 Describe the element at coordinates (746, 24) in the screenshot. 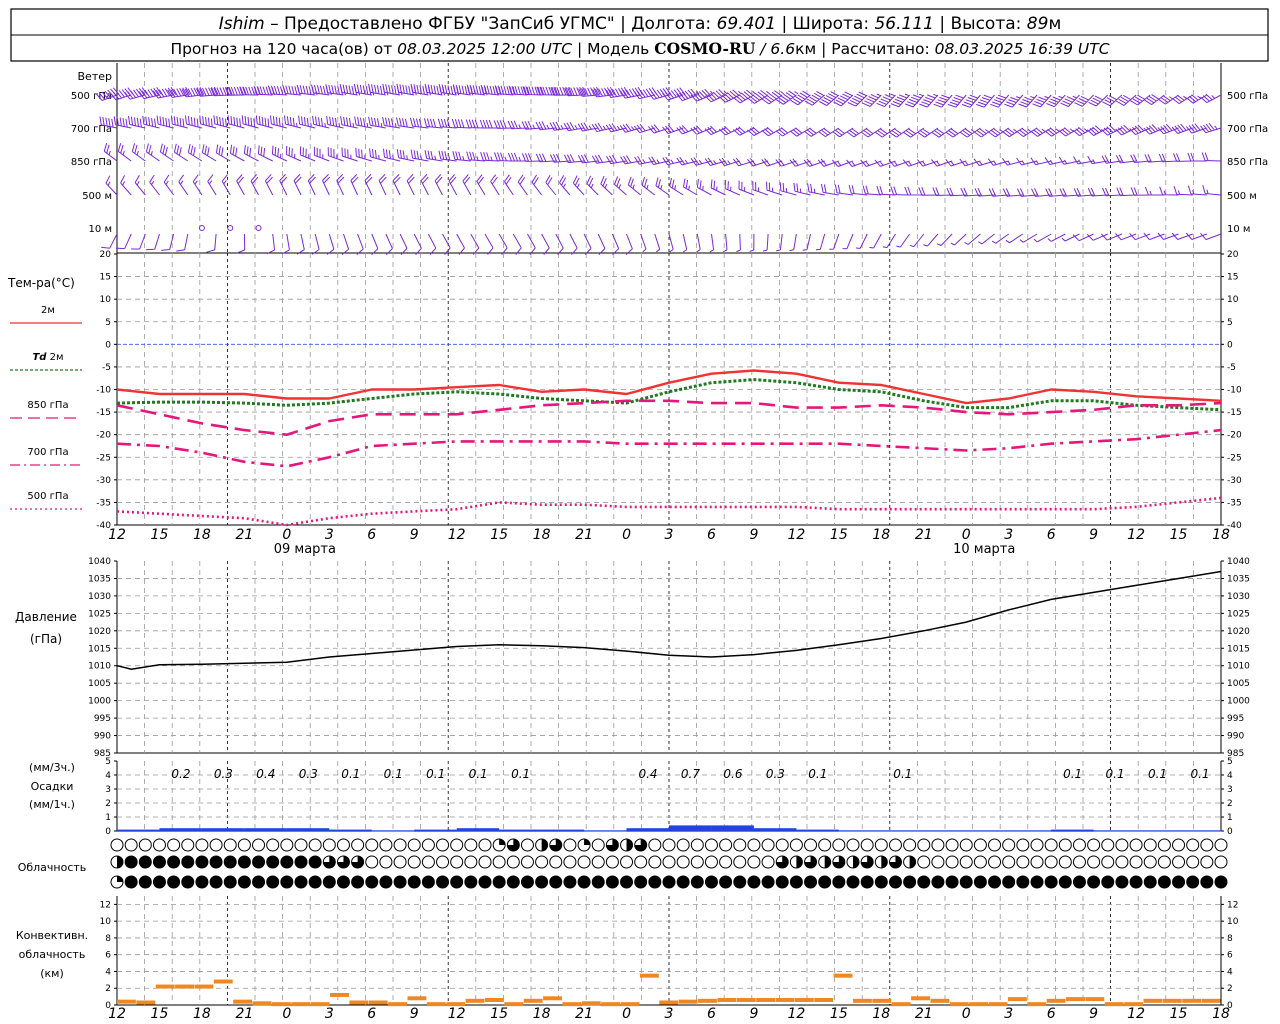

I see `lon-value: 69.401` at that location.